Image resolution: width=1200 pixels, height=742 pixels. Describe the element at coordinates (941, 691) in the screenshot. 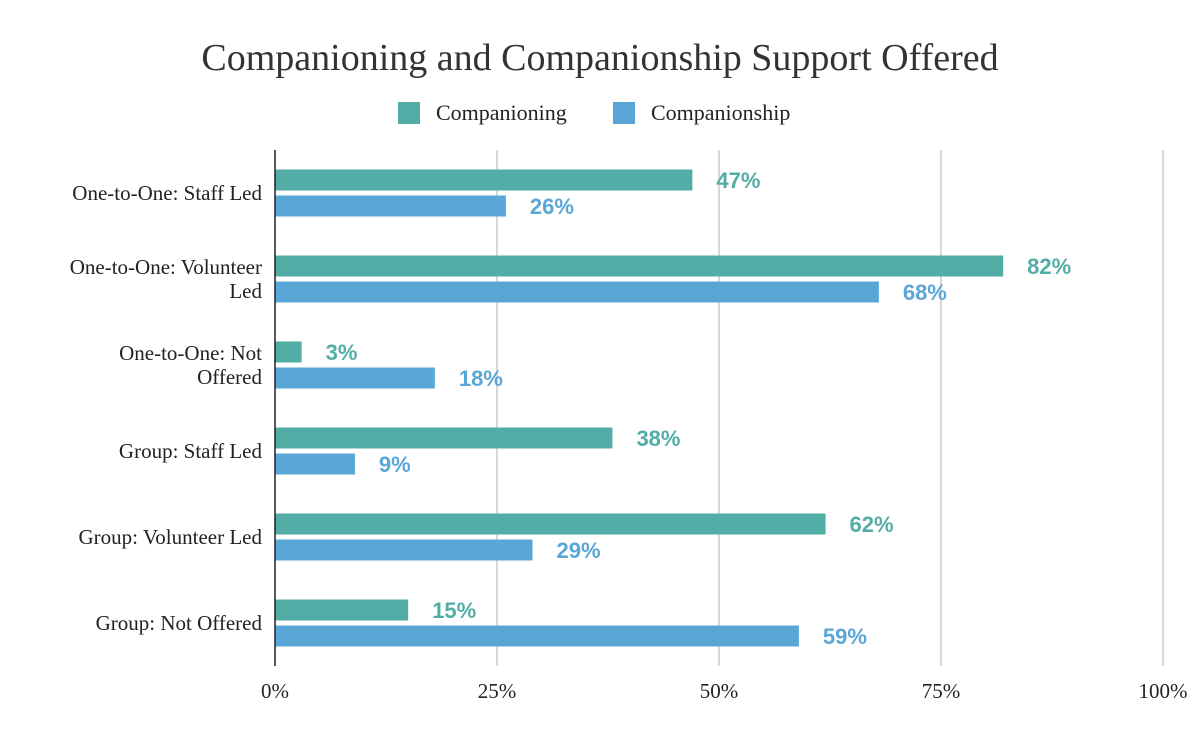

I see `x-tick-label: 75%` at that location.